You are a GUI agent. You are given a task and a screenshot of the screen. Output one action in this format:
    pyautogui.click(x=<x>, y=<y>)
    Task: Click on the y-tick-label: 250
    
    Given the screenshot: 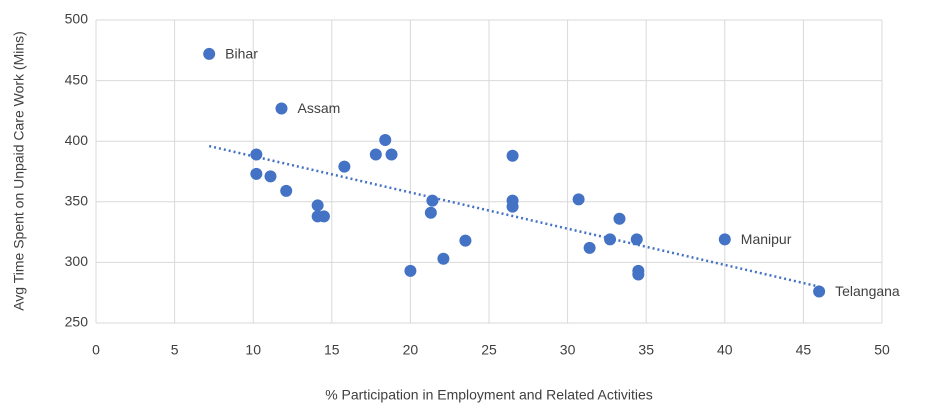 What is the action you would take?
    pyautogui.click(x=77, y=322)
    